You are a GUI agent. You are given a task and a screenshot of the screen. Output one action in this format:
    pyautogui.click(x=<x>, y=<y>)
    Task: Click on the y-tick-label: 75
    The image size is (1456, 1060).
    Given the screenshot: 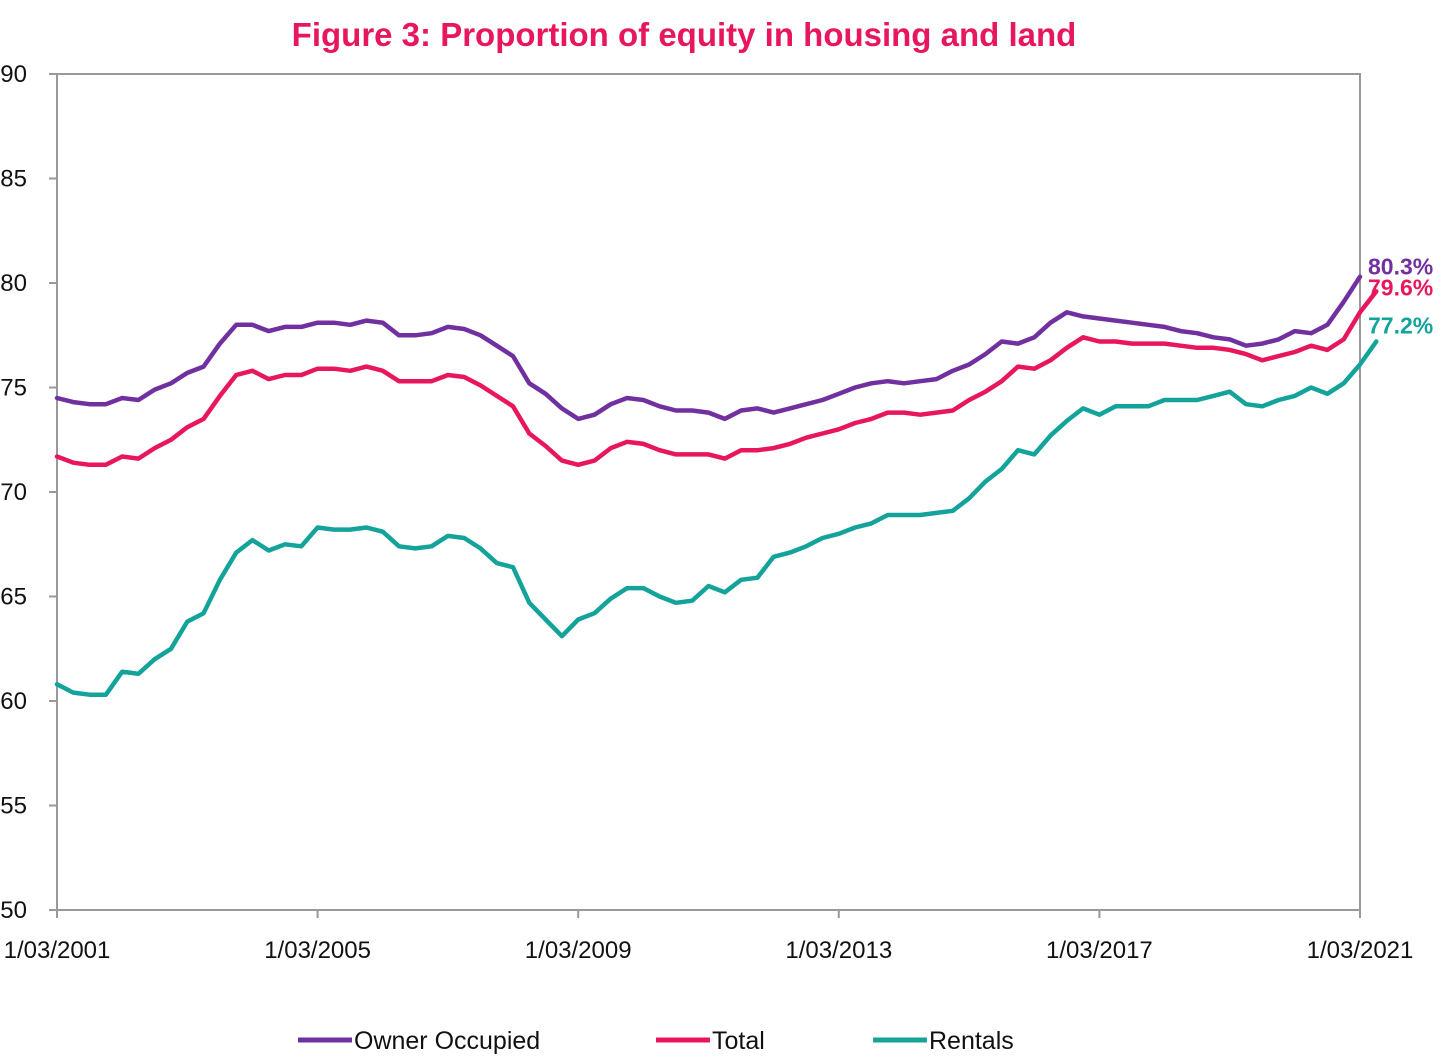 What is the action you would take?
    pyautogui.click(x=13, y=388)
    